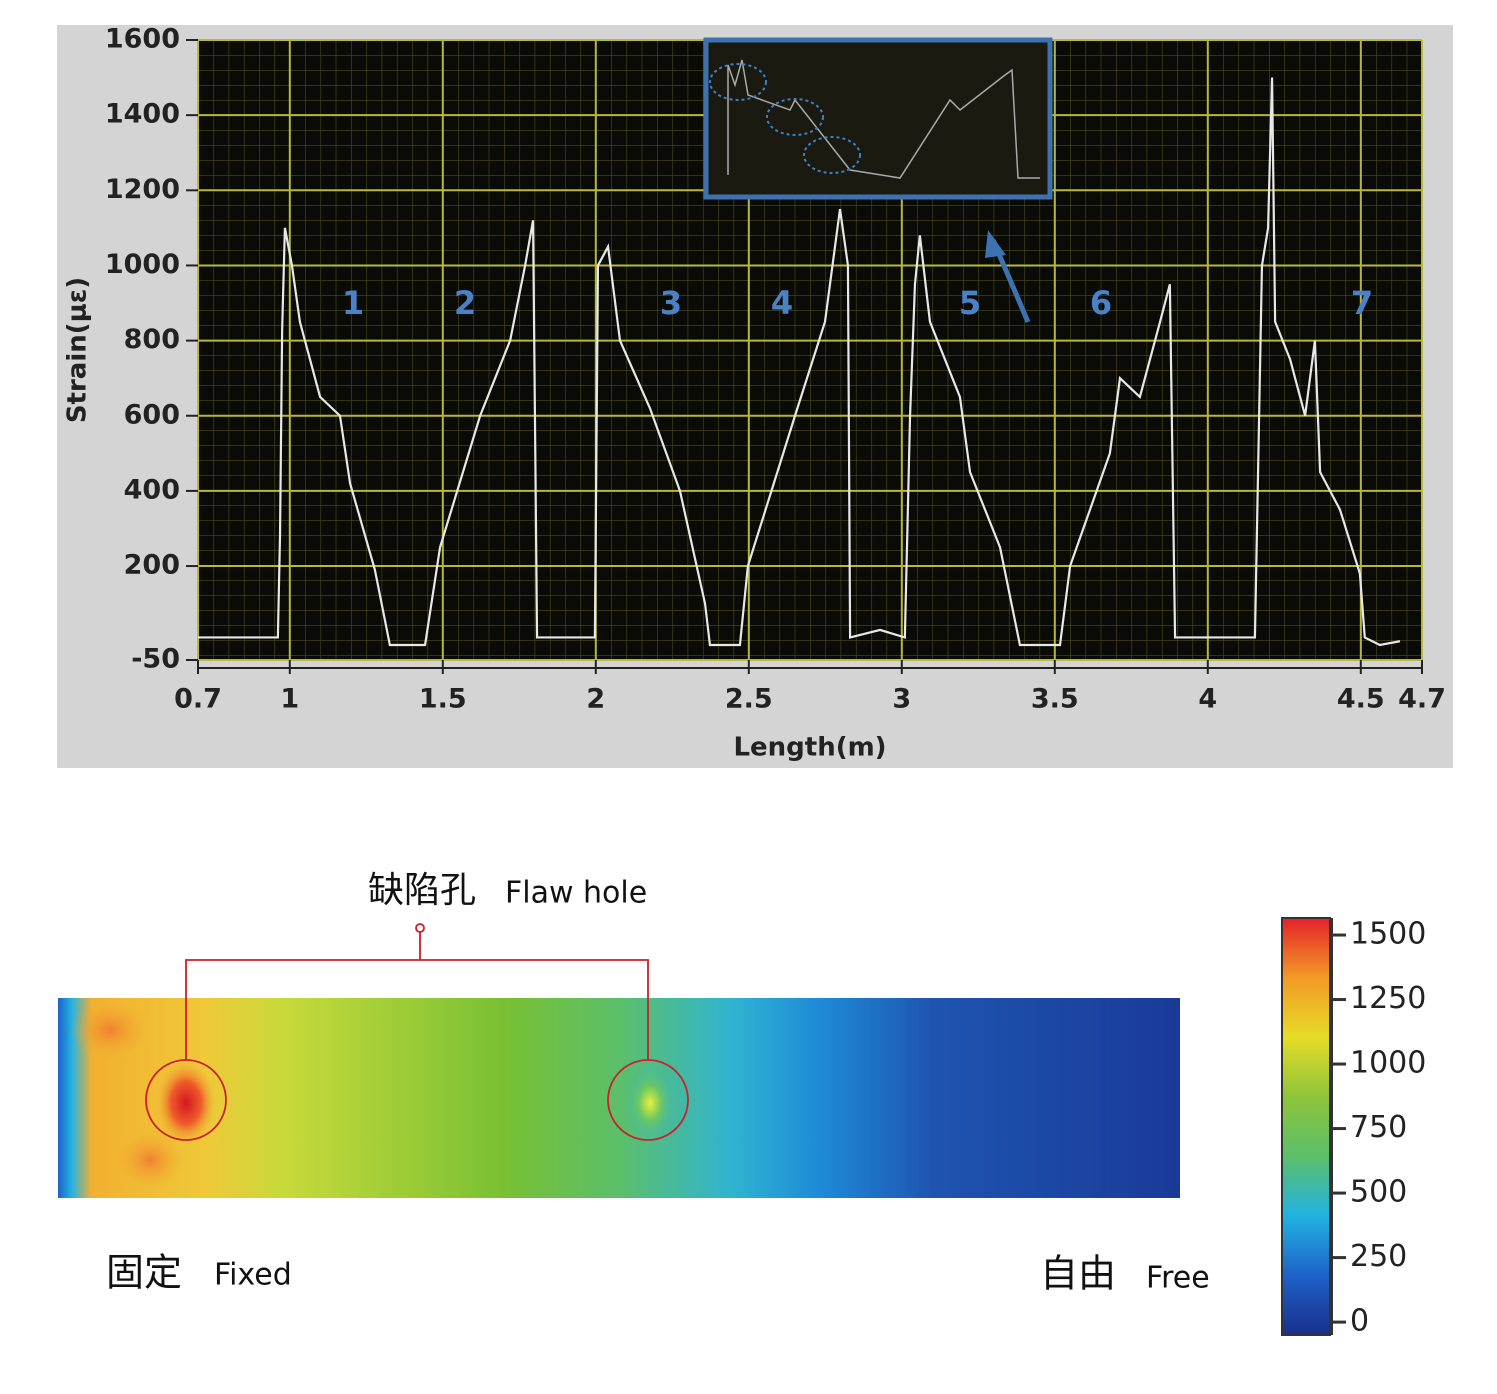 The image size is (1497, 1394). I want to click on y-tick-label: 1600, so click(142, 39).